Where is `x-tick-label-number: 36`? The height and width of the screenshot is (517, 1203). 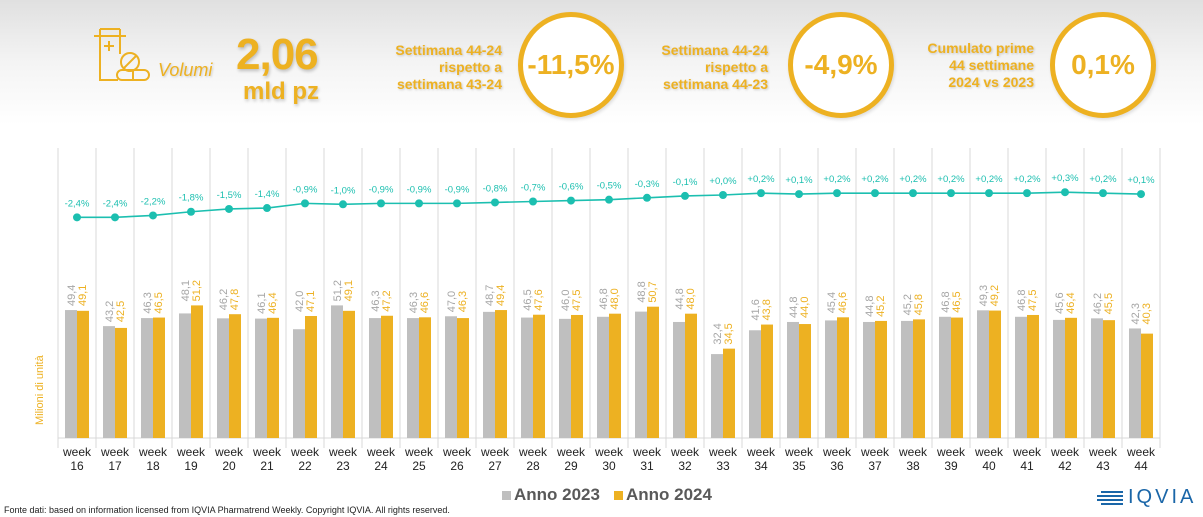 x-tick-label-number: 36 is located at coordinates (837, 464).